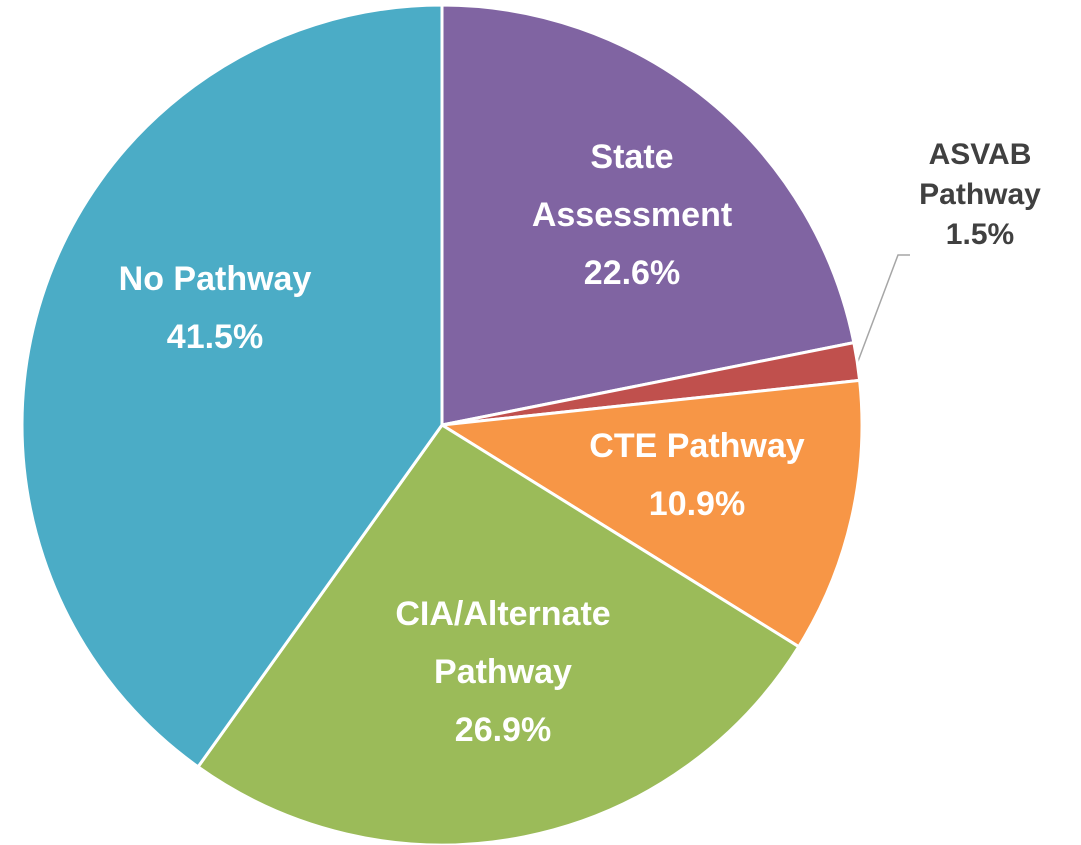  What do you see at coordinates (697, 504) in the screenshot?
I see `value-label: 10.9%` at bounding box center [697, 504].